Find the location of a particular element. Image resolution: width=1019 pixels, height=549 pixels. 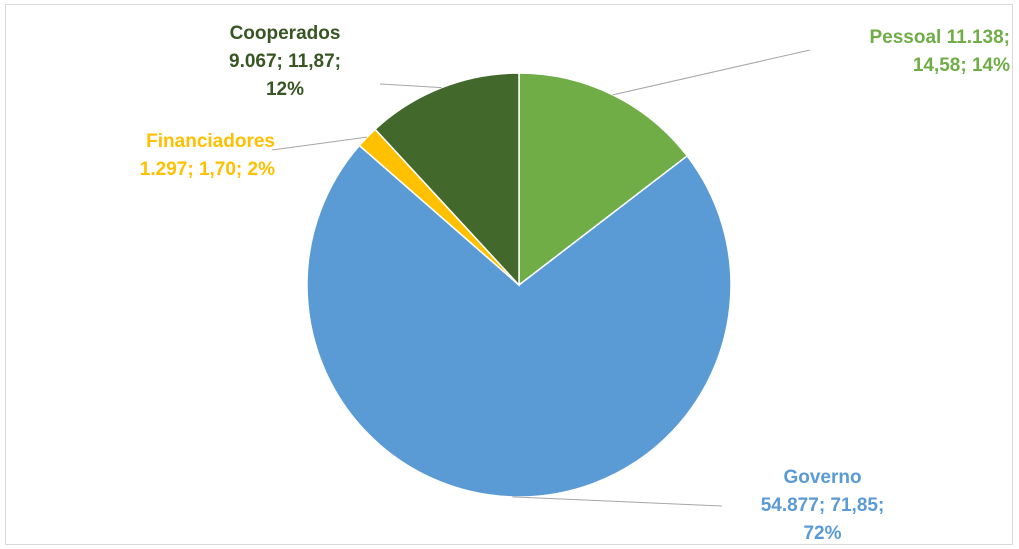

pie-slice-cooperados is located at coordinates (447, 179).